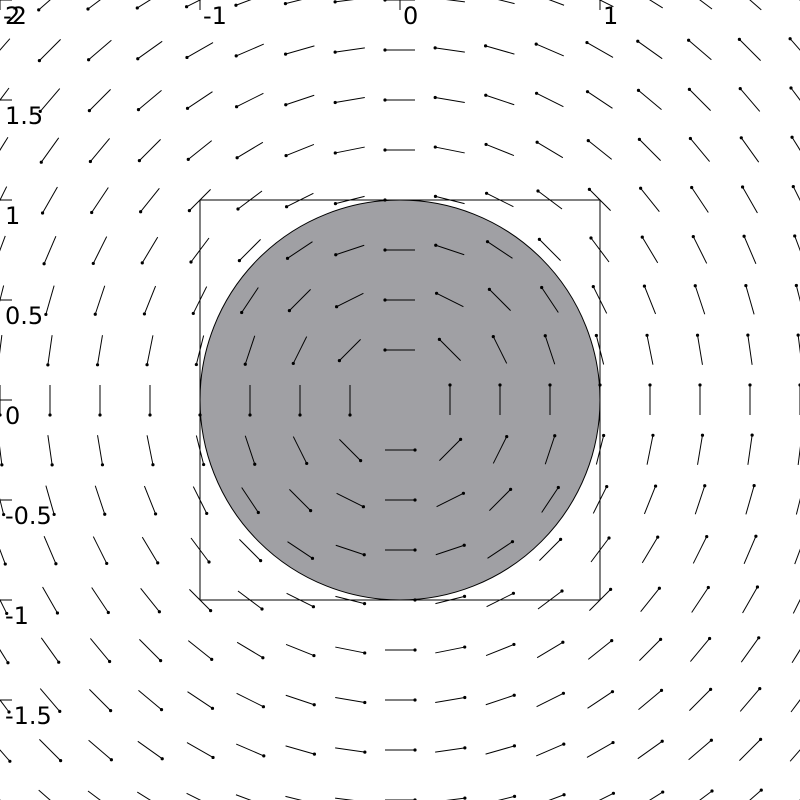  What do you see at coordinates (24, 316) in the screenshot?
I see `y-tick-label: 0.5` at bounding box center [24, 316].